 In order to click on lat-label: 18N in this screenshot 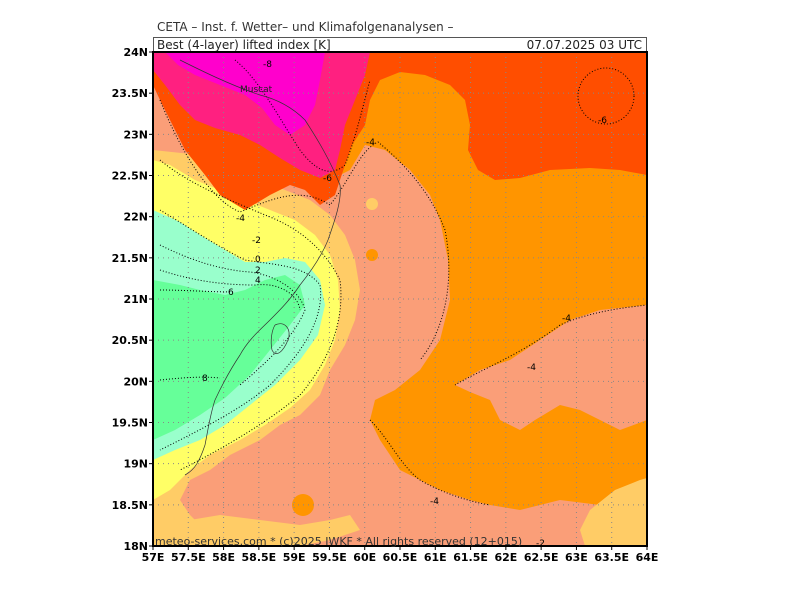, I will do `click(135, 546)`.